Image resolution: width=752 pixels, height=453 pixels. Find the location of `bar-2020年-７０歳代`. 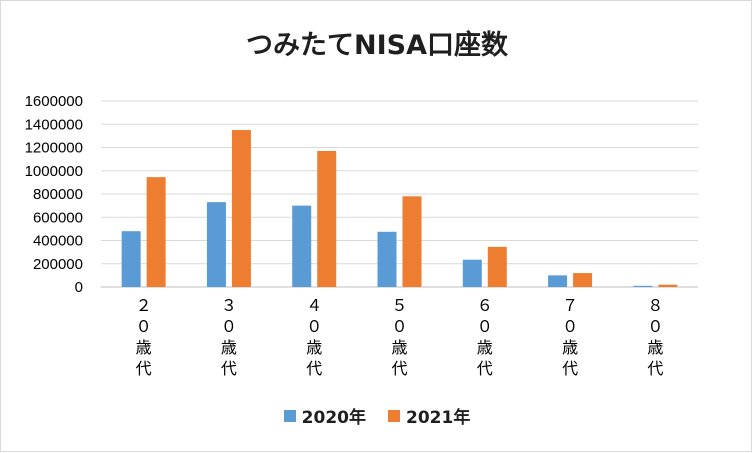

bar-2020年-７０歳代 is located at coordinates (558, 281).